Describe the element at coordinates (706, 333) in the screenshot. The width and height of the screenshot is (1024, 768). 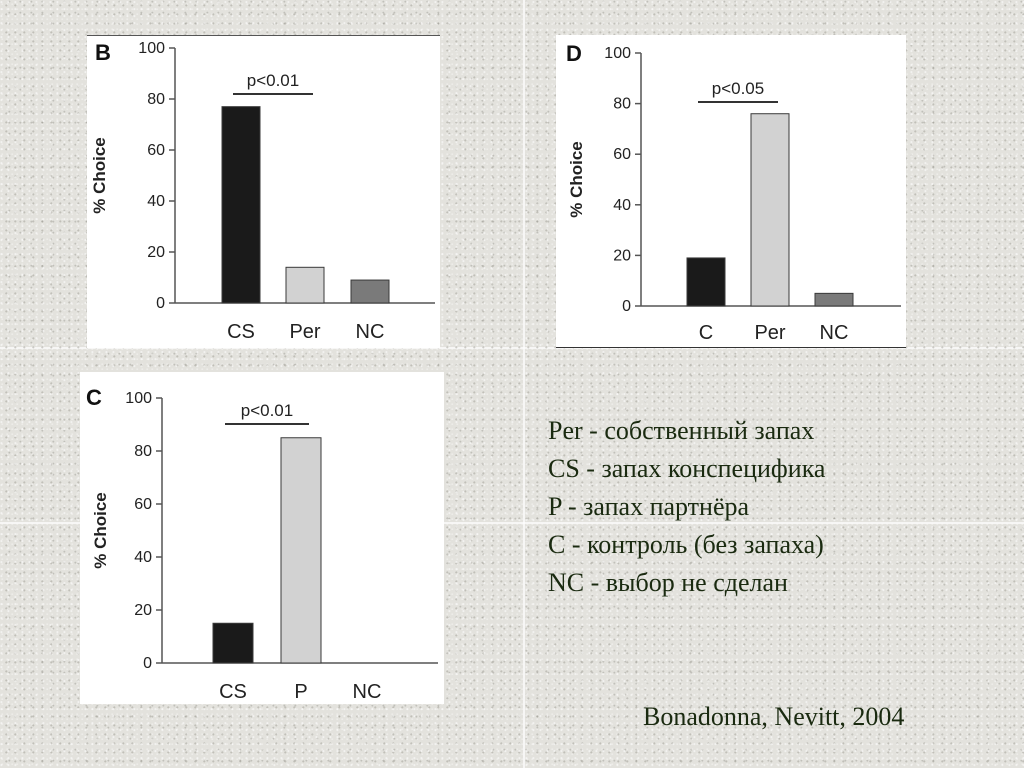
I see `x-category-label-c: C` at that location.